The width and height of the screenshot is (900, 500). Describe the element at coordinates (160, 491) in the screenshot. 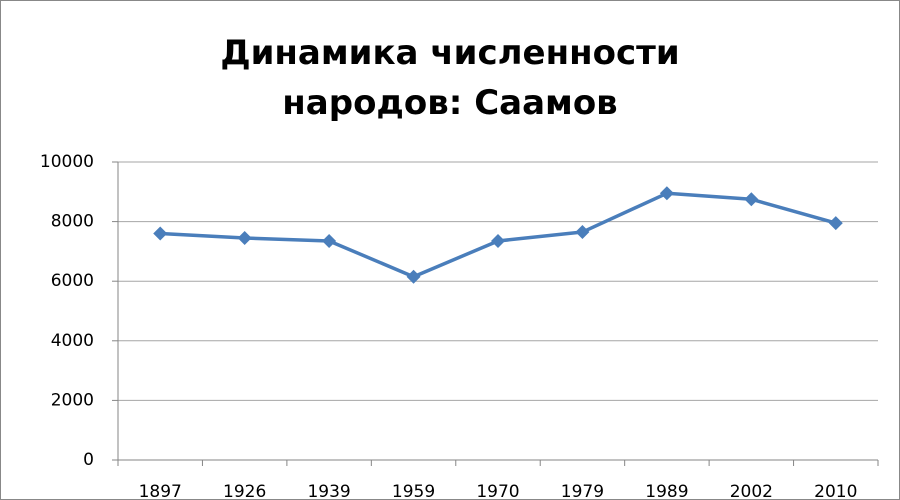

I see `x-tick-label: 1897` at that location.